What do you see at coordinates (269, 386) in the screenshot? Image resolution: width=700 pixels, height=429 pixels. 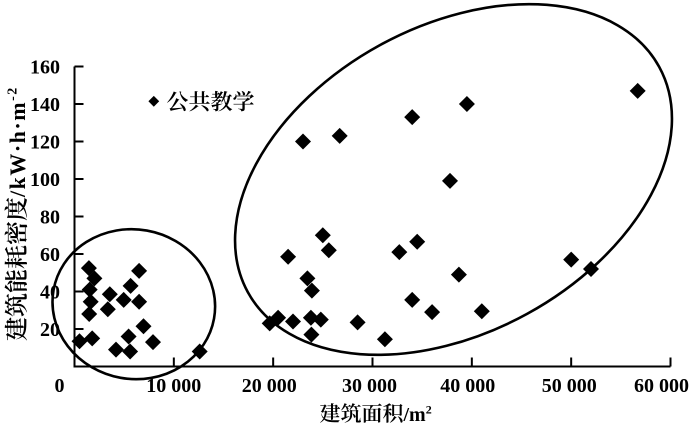 I see `x-tick-label: 20 000` at bounding box center [269, 386].